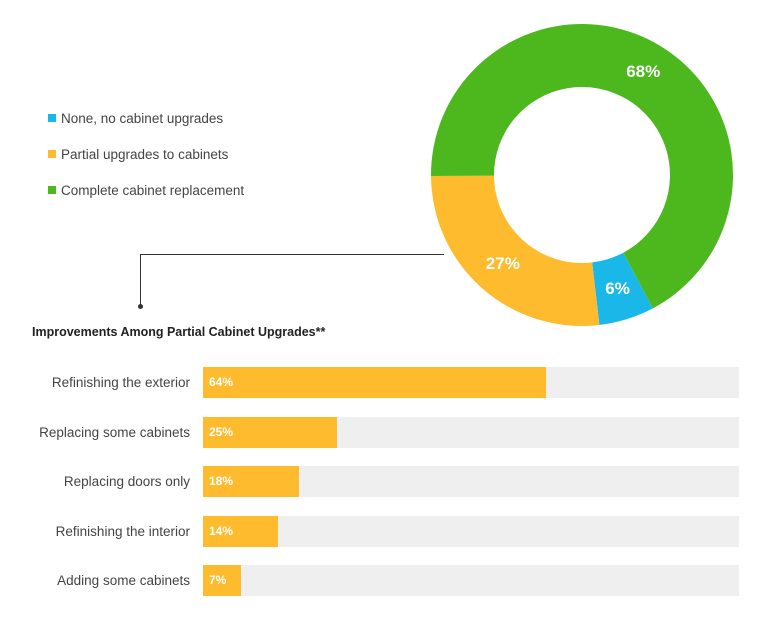  I want to click on bar-value-label: 25%, so click(221, 431).